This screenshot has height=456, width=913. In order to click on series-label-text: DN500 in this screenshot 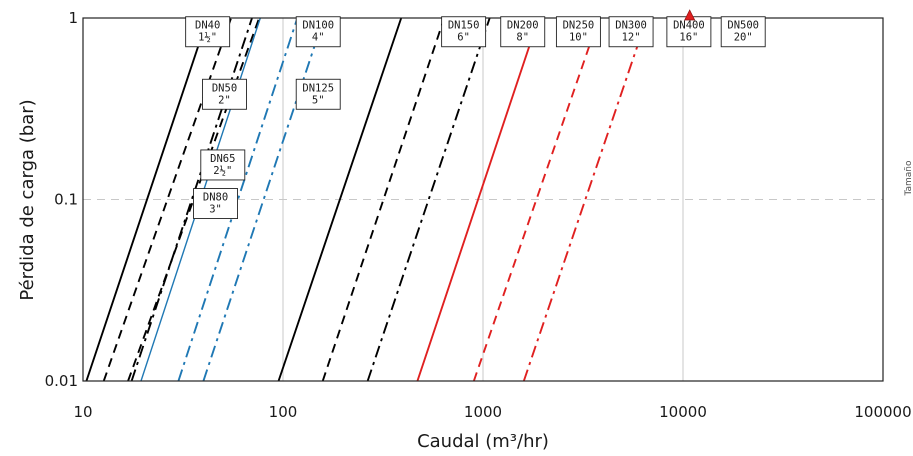, I will do `click(743, 26)`.